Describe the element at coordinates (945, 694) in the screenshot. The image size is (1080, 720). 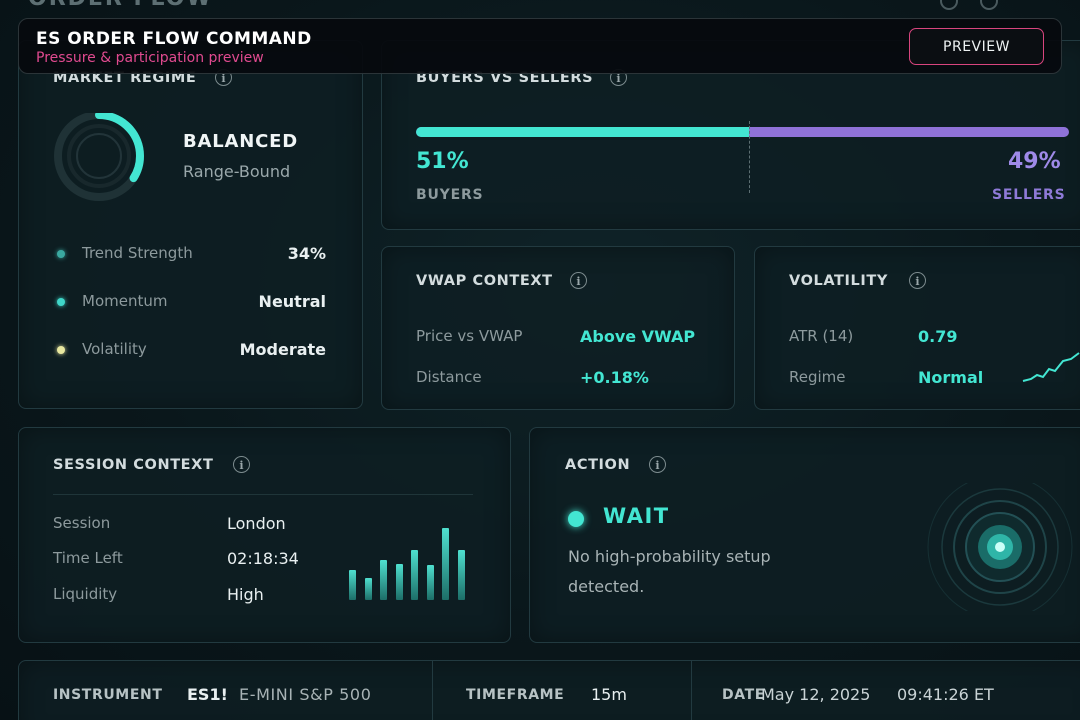
I see `time-value: 09:41:26 ET` at that location.